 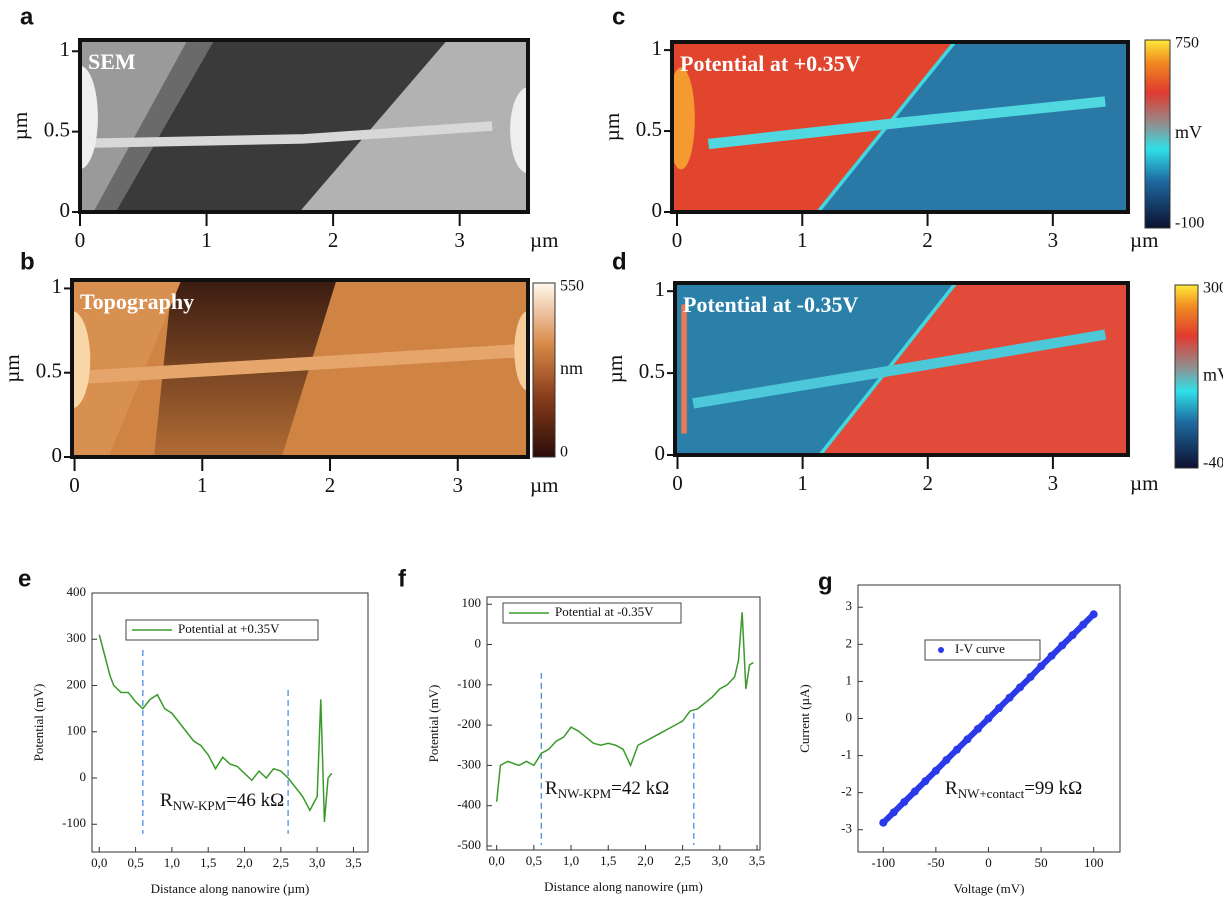 I want to click on annotation-main: R, so click(x=551, y=788).